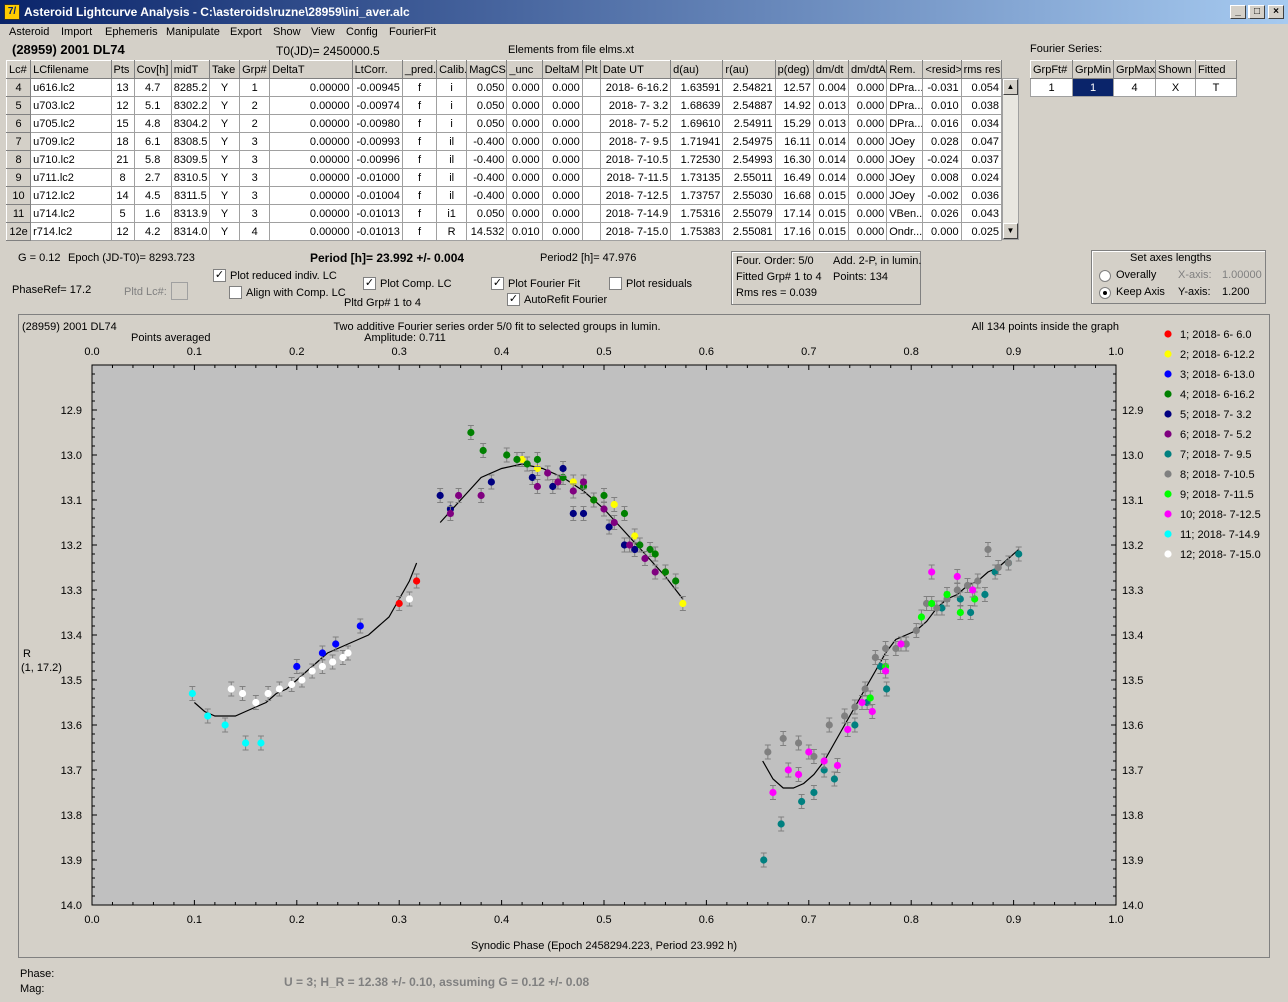  Describe the element at coordinates (1257, 12) in the screenshot. I see `maximize-button: □` at that location.